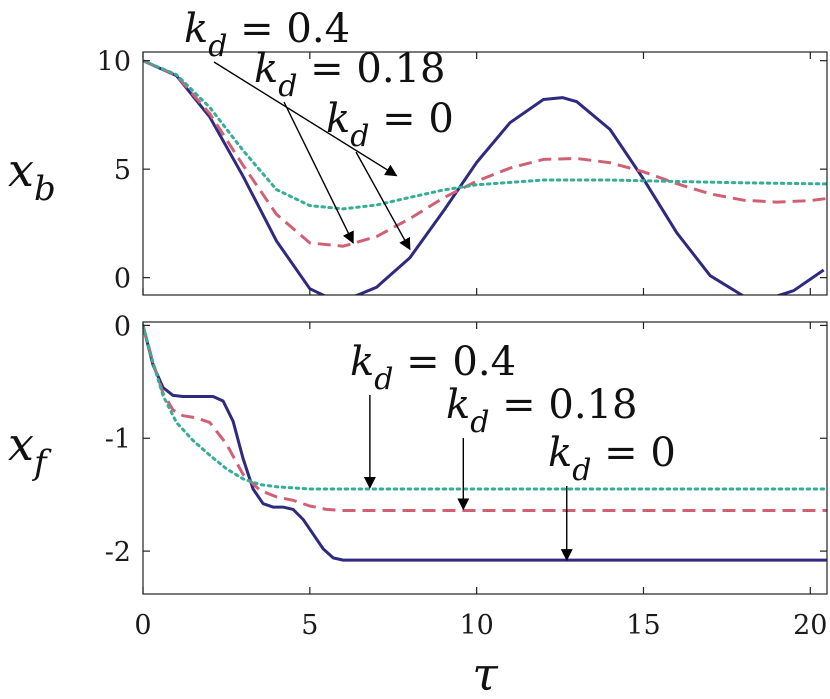 The width and height of the screenshot is (830, 699). I want to click on x-tick-label: 10, so click(476, 625).